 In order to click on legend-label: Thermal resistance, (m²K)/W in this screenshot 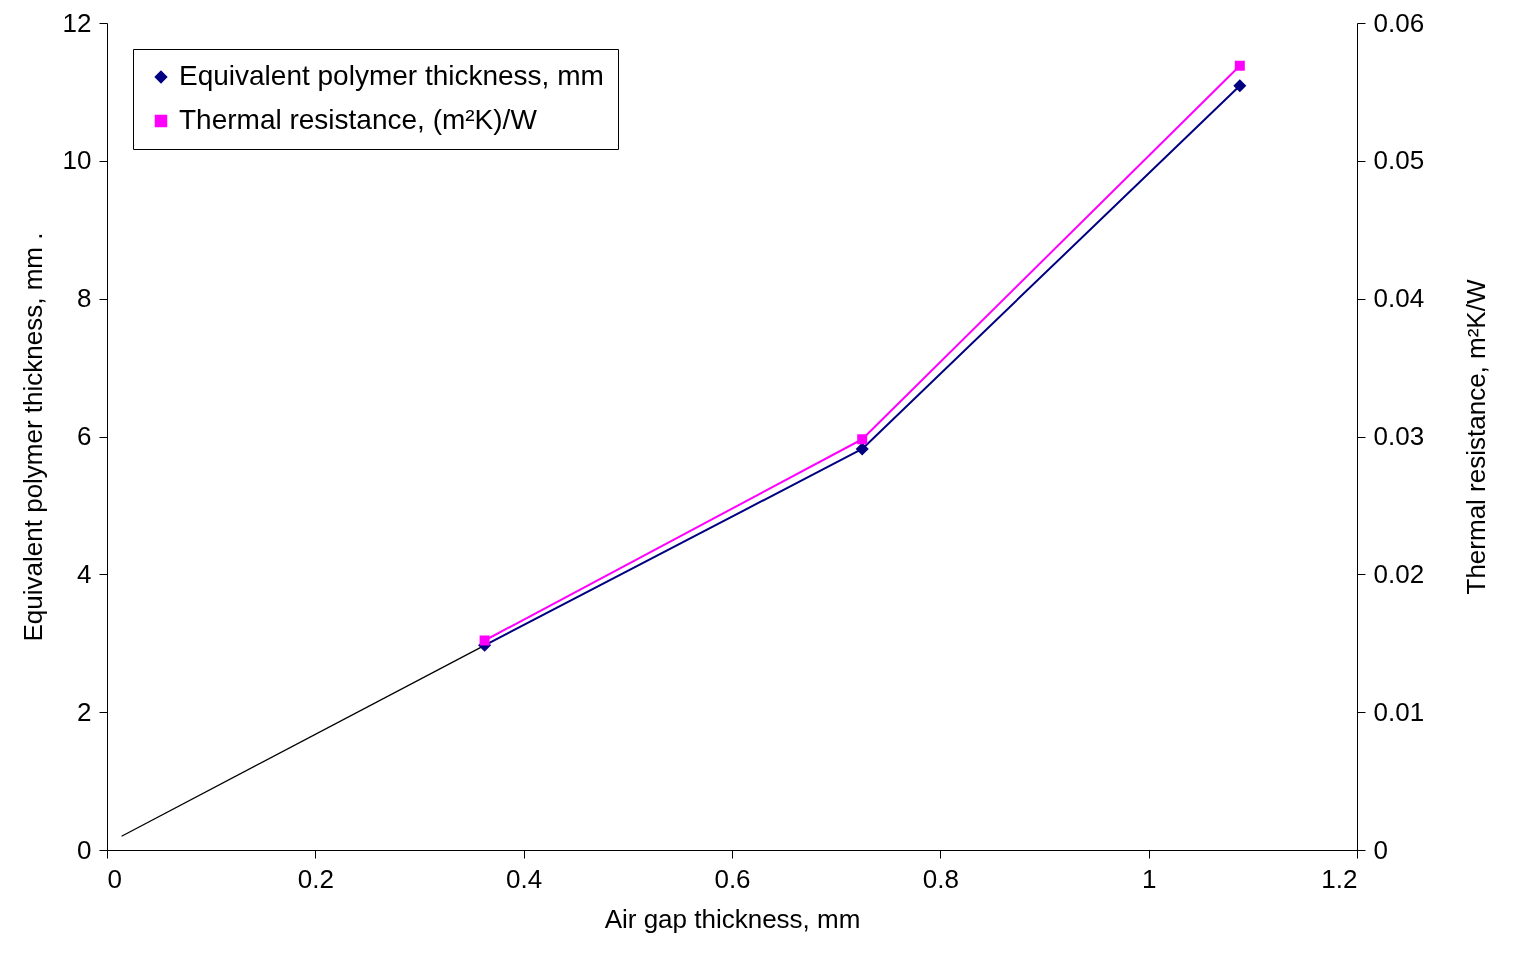, I will do `click(358, 119)`.